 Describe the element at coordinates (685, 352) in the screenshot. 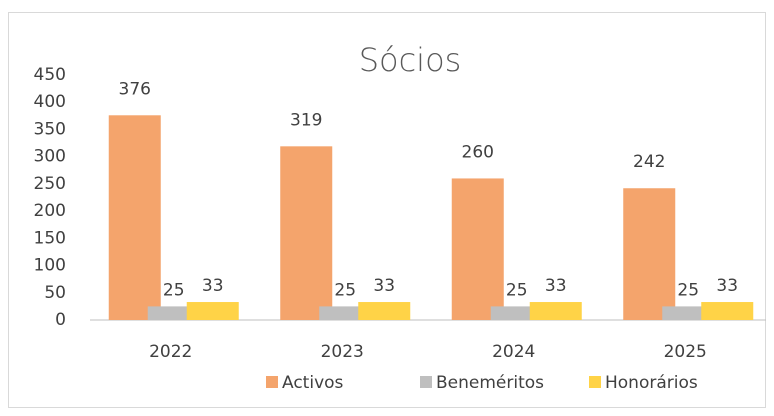

I see `x-tick-label: 2025` at that location.